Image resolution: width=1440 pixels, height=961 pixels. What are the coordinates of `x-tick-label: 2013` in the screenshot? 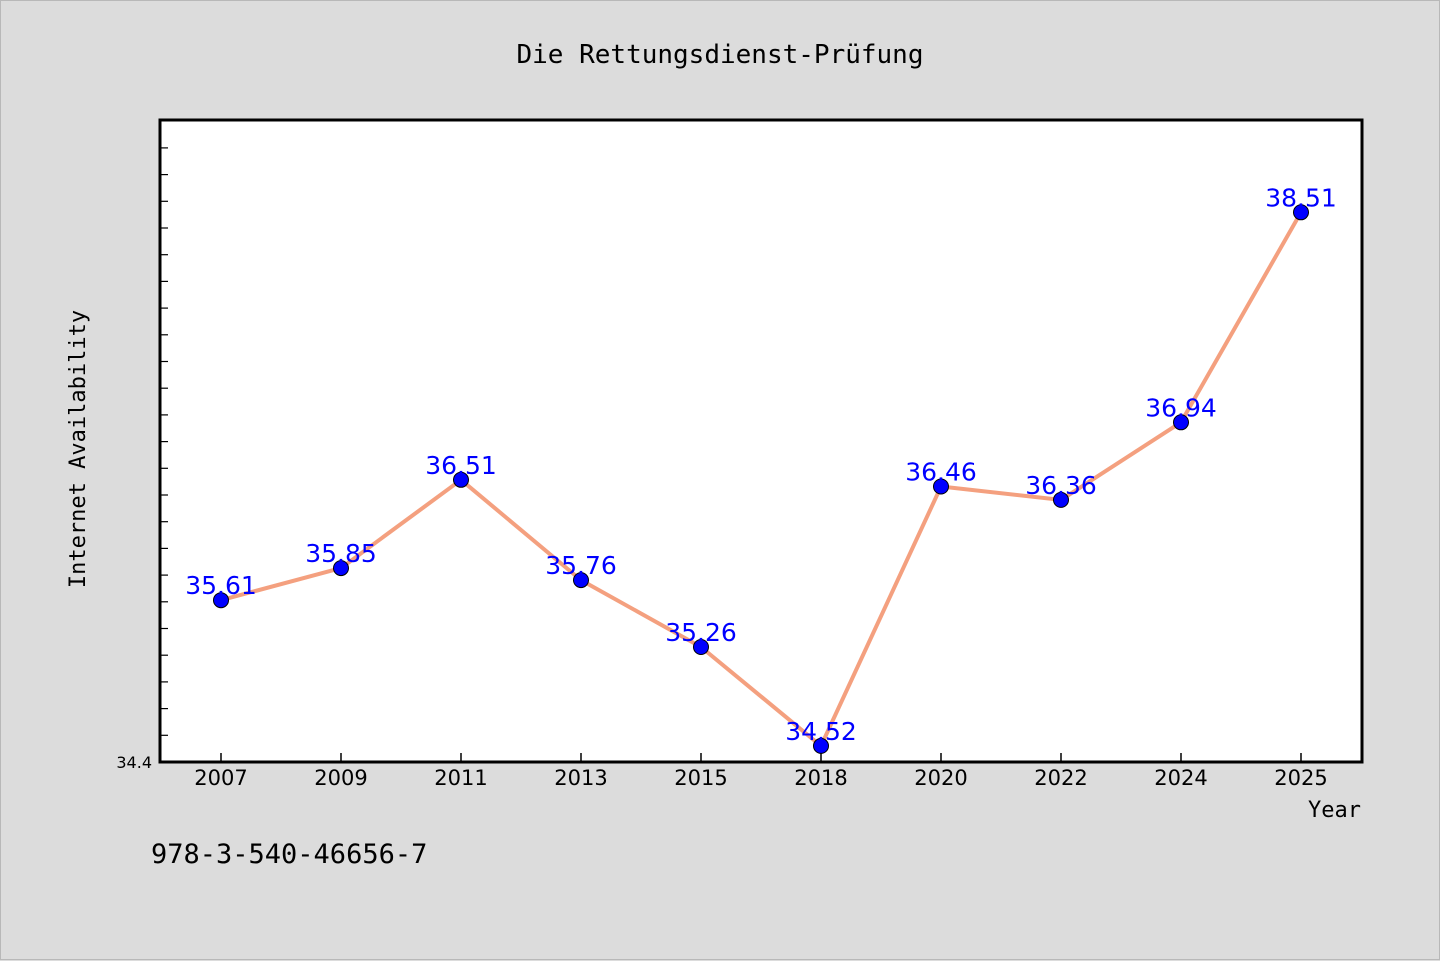 It's located at (580, 778).